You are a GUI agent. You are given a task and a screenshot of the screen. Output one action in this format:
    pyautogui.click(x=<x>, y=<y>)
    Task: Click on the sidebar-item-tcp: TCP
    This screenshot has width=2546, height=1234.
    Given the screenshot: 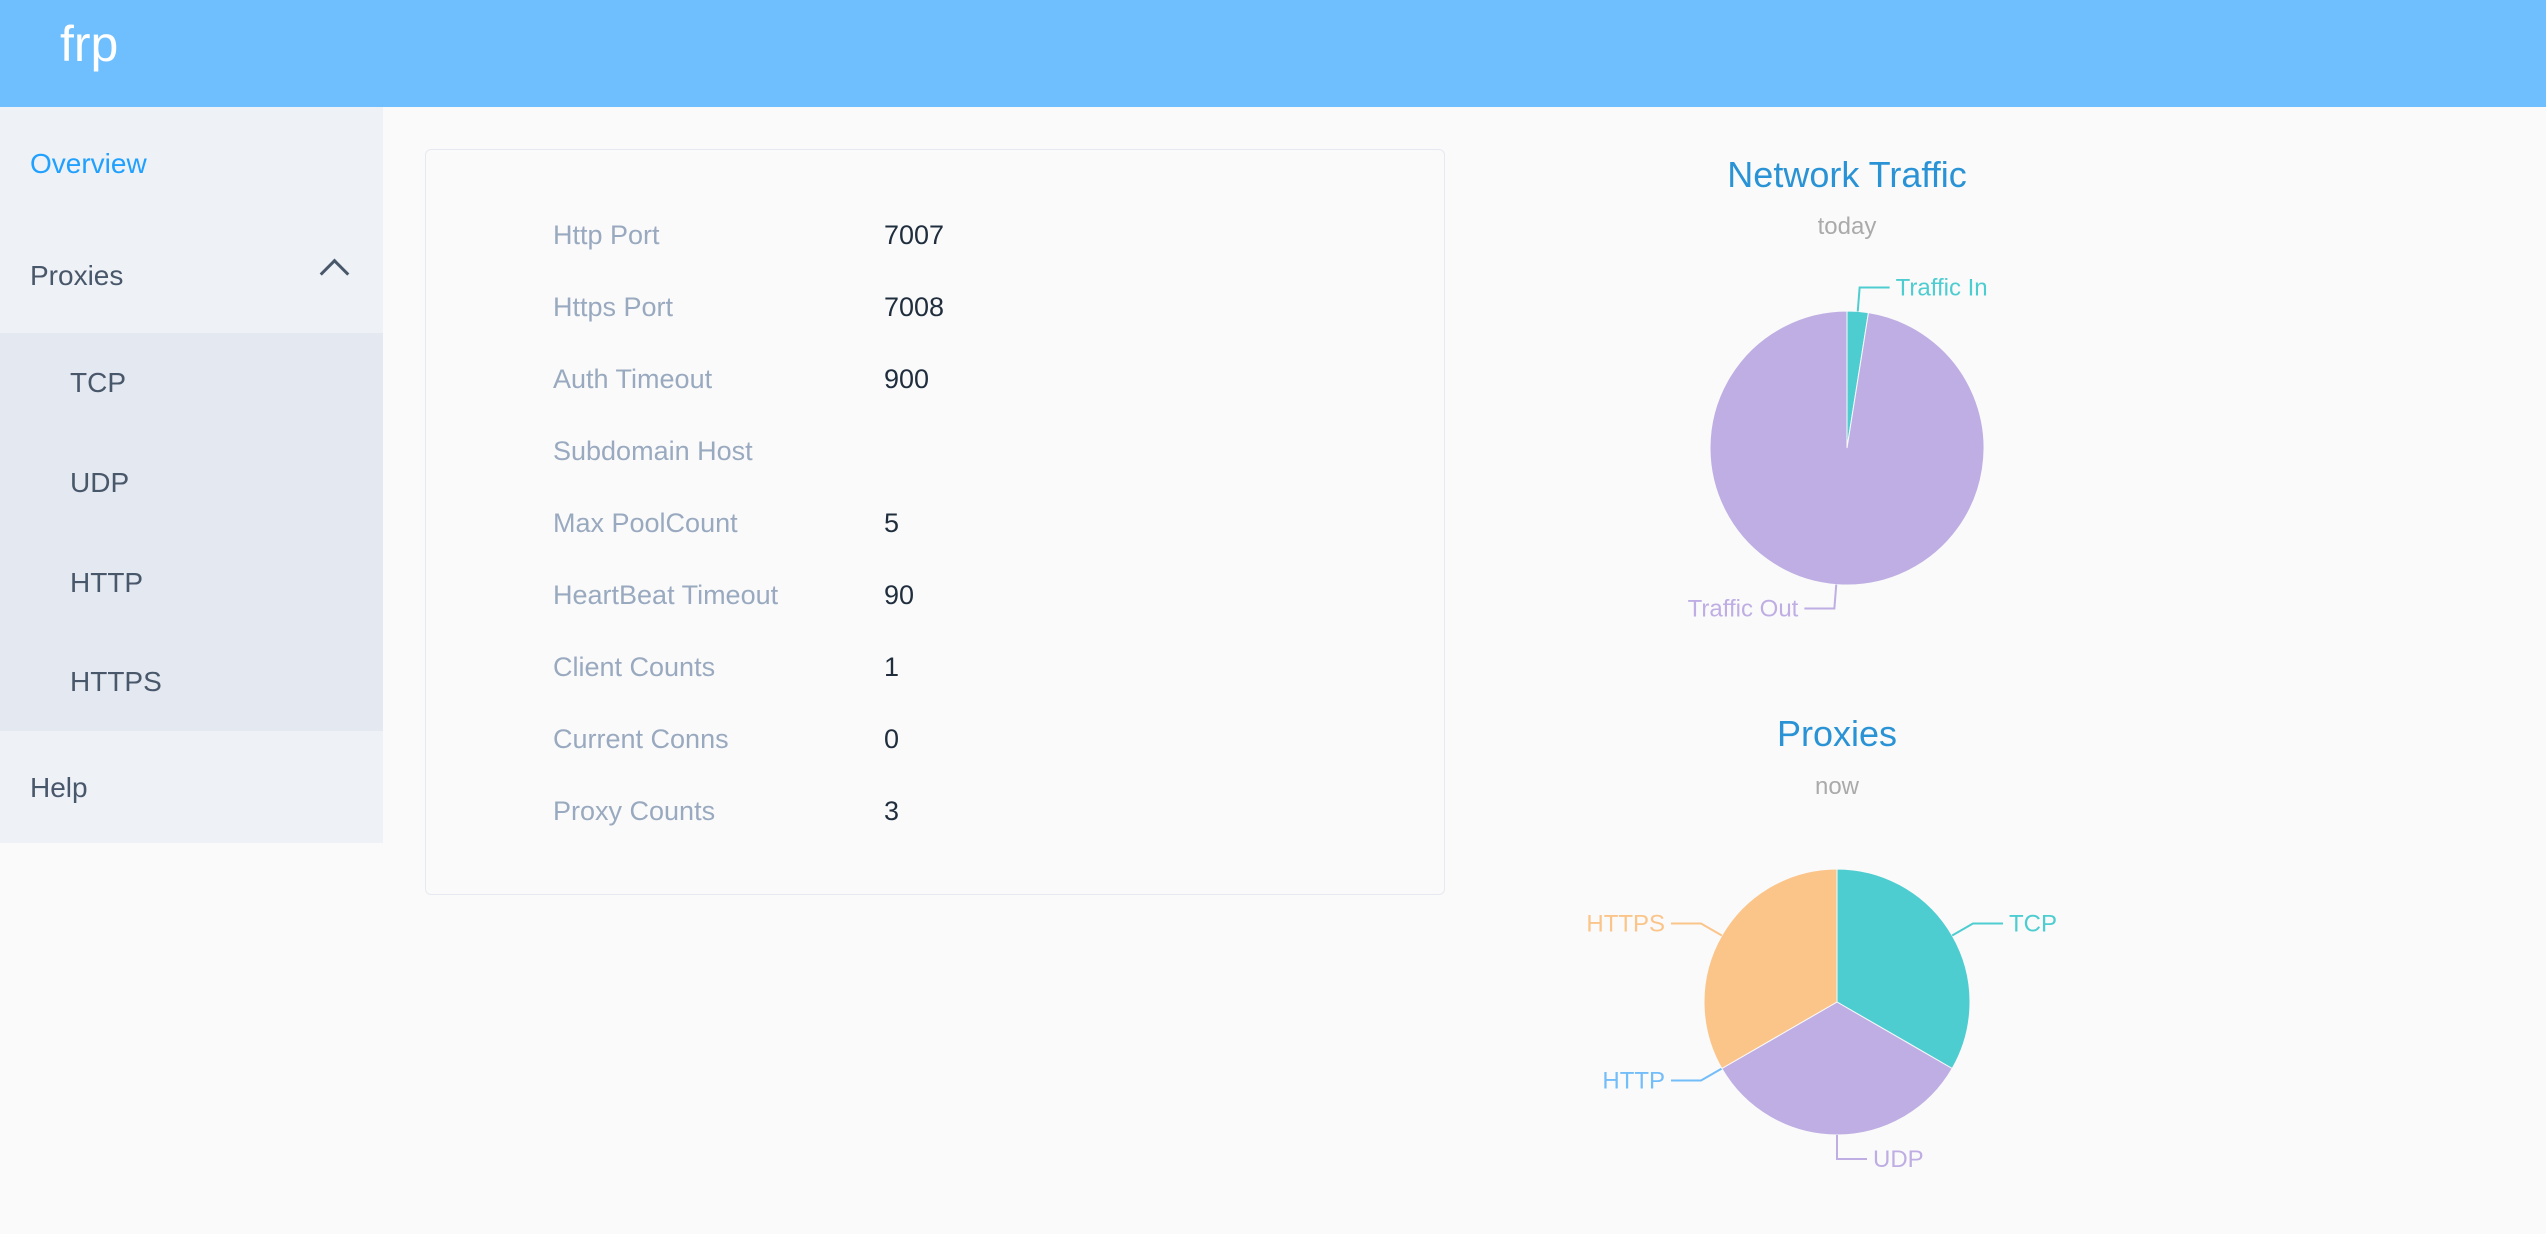 What is the action you would take?
    pyautogui.click(x=191, y=382)
    